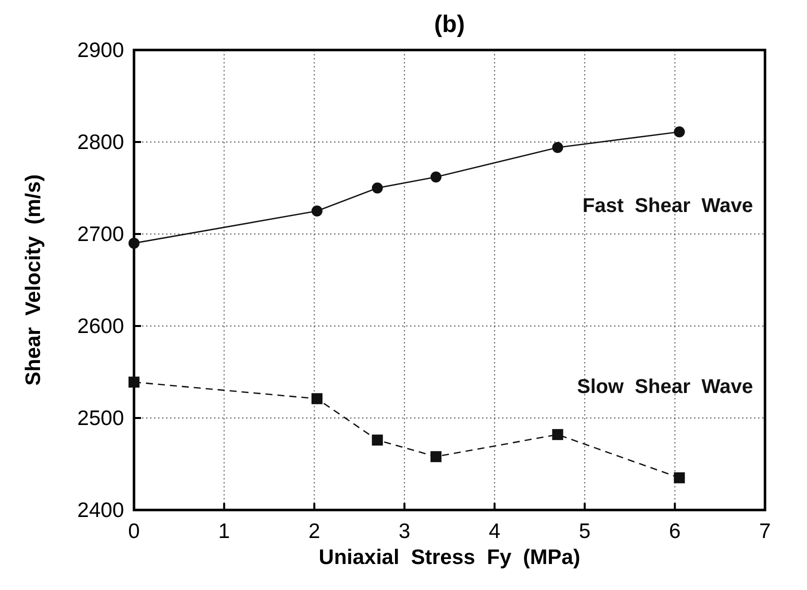  What do you see at coordinates (100, 142) in the screenshot?
I see `y-tick-label: 2800` at bounding box center [100, 142].